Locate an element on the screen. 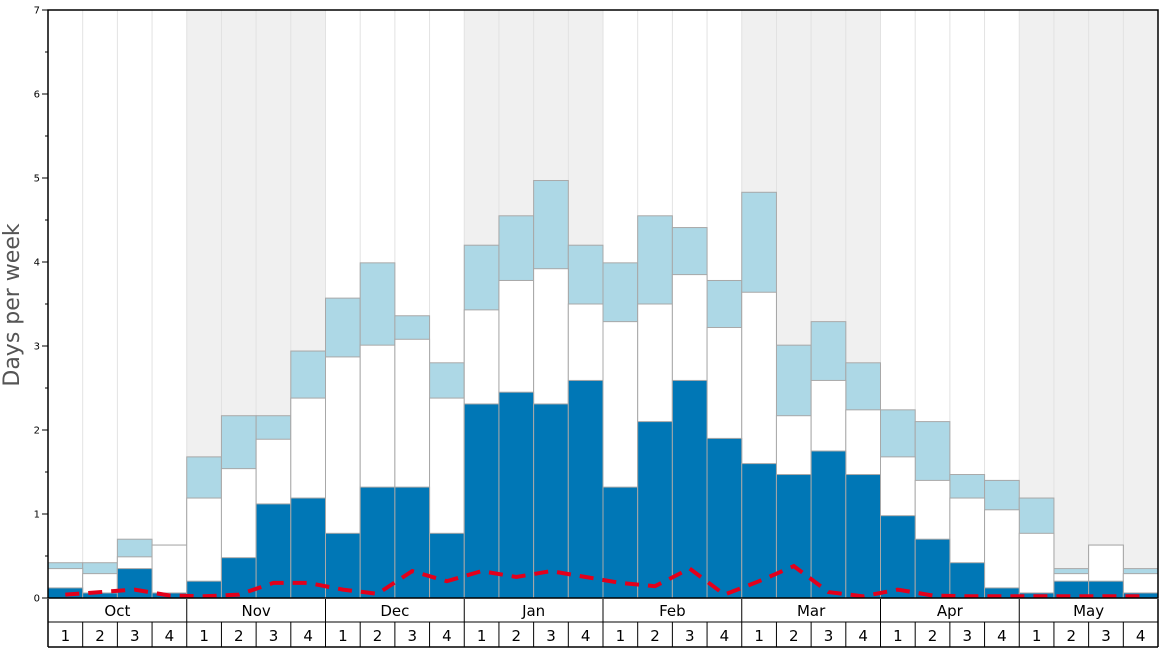 The width and height of the screenshot is (1168, 648). y-tick-label: 1 is located at coordinates (37, 515).